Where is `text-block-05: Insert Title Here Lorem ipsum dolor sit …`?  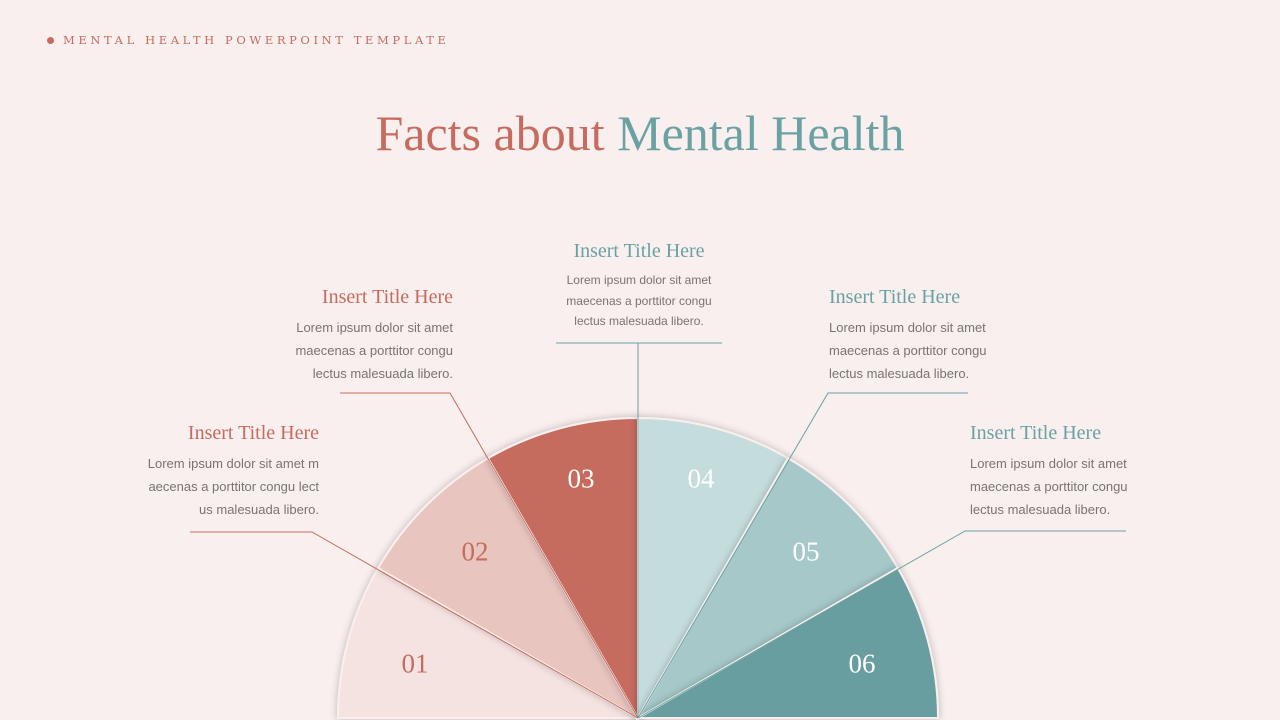 text-block-05: Insert Title Here Lorem ipsum dolor sit … is located at coordinates (1060, 471).